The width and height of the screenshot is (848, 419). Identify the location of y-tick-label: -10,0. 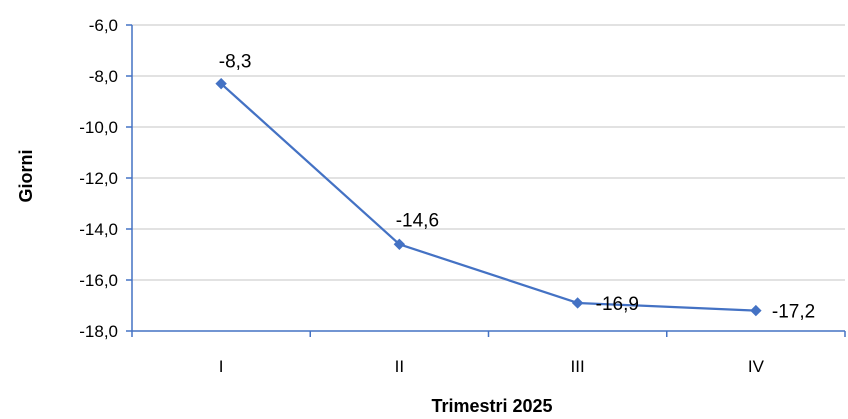
(98, 127).